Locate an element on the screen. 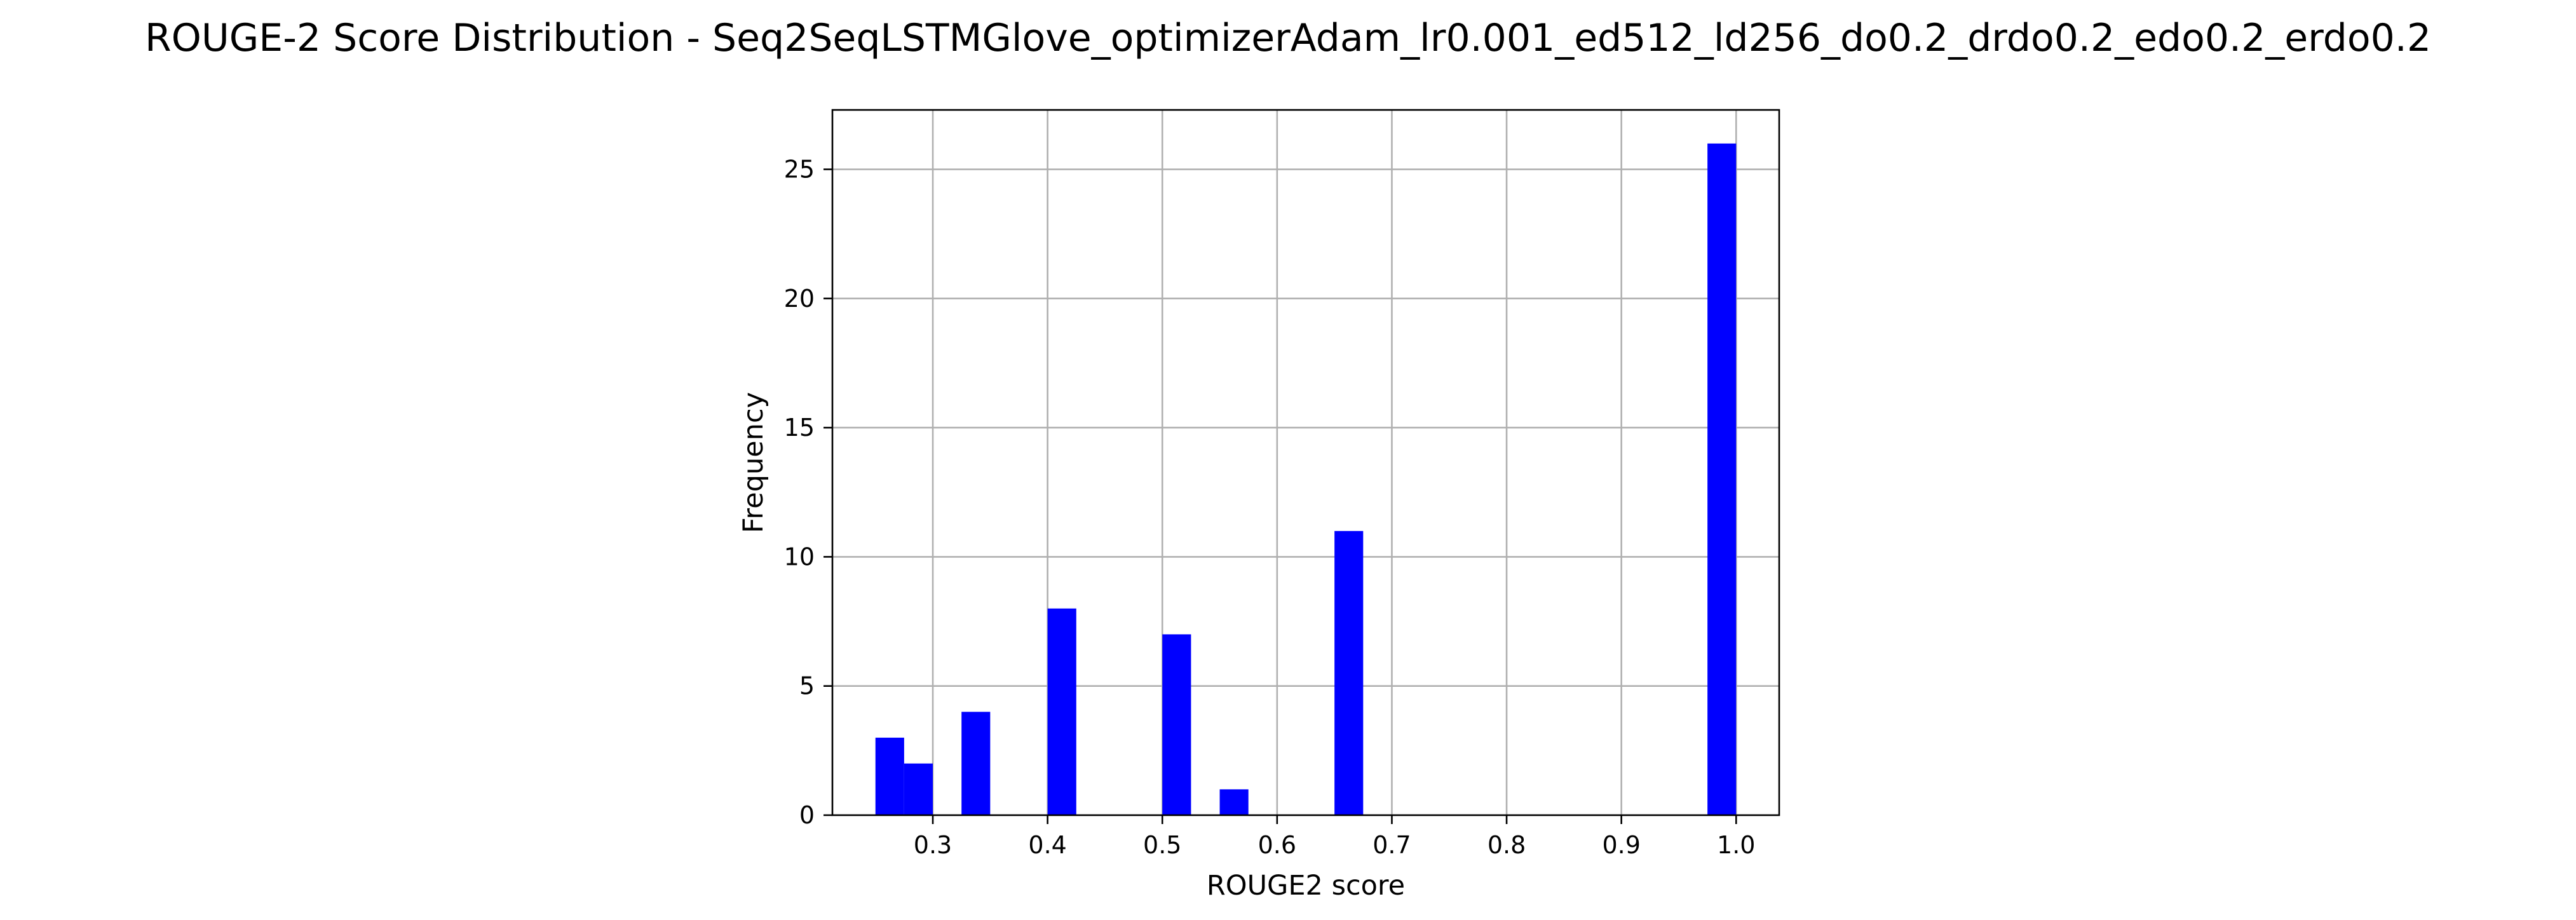 The height and width of the screenshot is (920, 2576). y-tick-label: 5 is located at coordinates (807, 686).